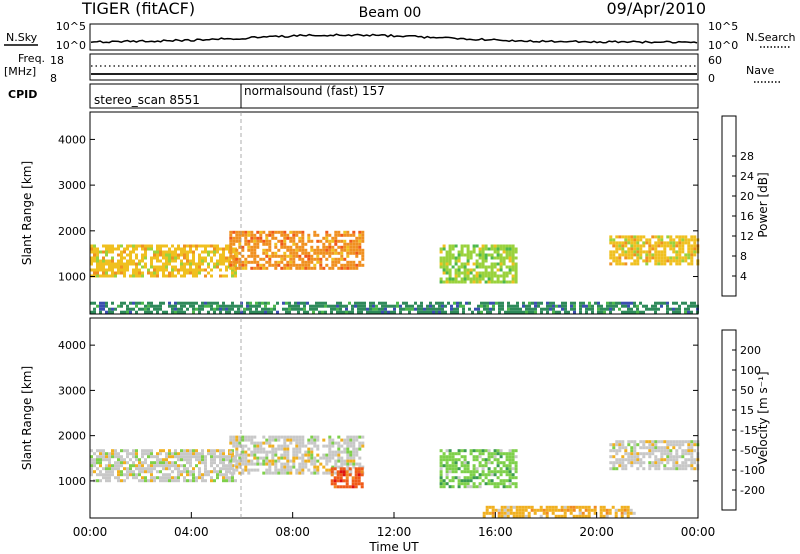 This screenshot has width=800, height=554. What do you see at coordinates (393, 547) in the screenshot?
I see `x-axis-label: Time UT` at bounding box center [393, 547].